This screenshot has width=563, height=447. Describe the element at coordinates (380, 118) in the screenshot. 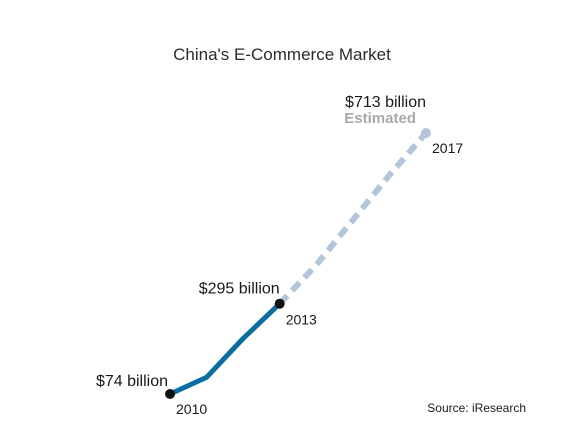

I see `estimated-note: Estimated` at that location.